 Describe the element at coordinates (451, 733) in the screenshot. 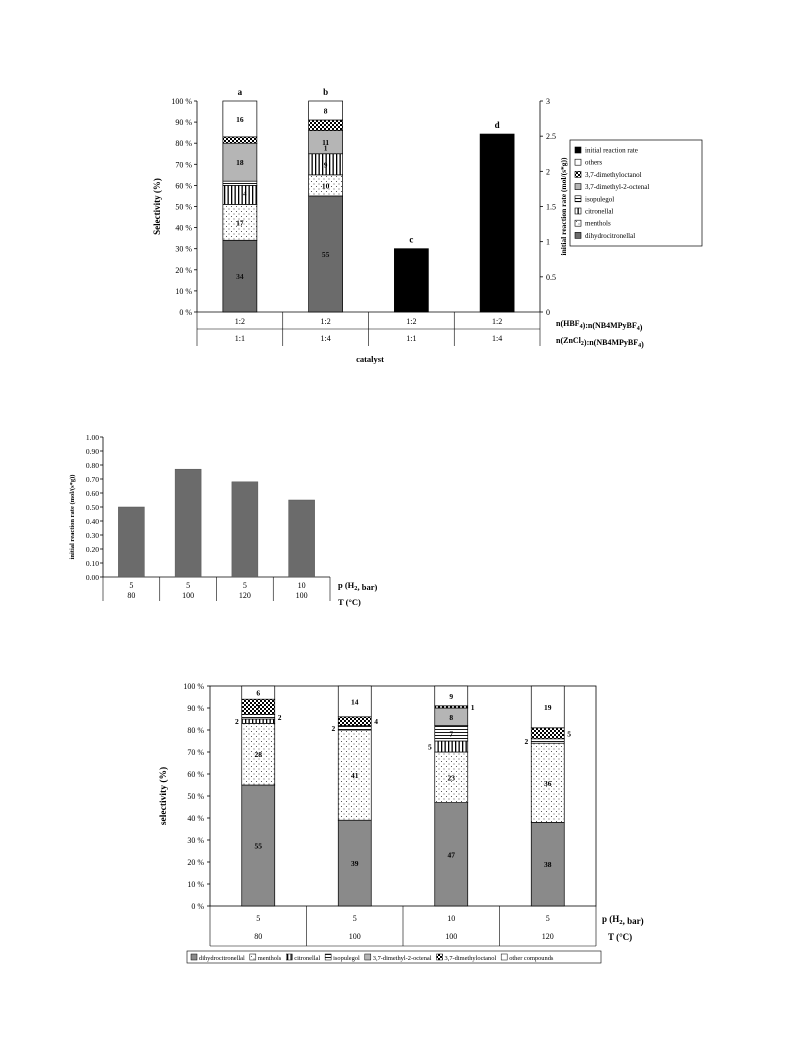

I see `data-label-isopulegol: 7` at that location.